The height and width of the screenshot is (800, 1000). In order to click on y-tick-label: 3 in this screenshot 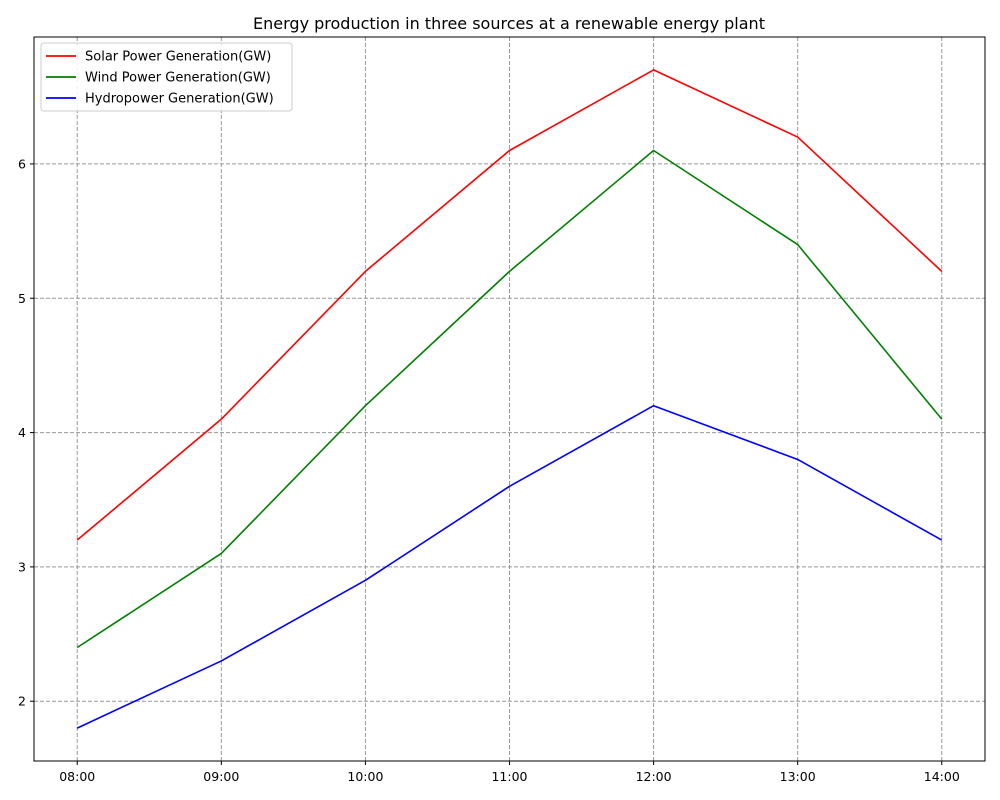, I will do `click(22, 566)`.